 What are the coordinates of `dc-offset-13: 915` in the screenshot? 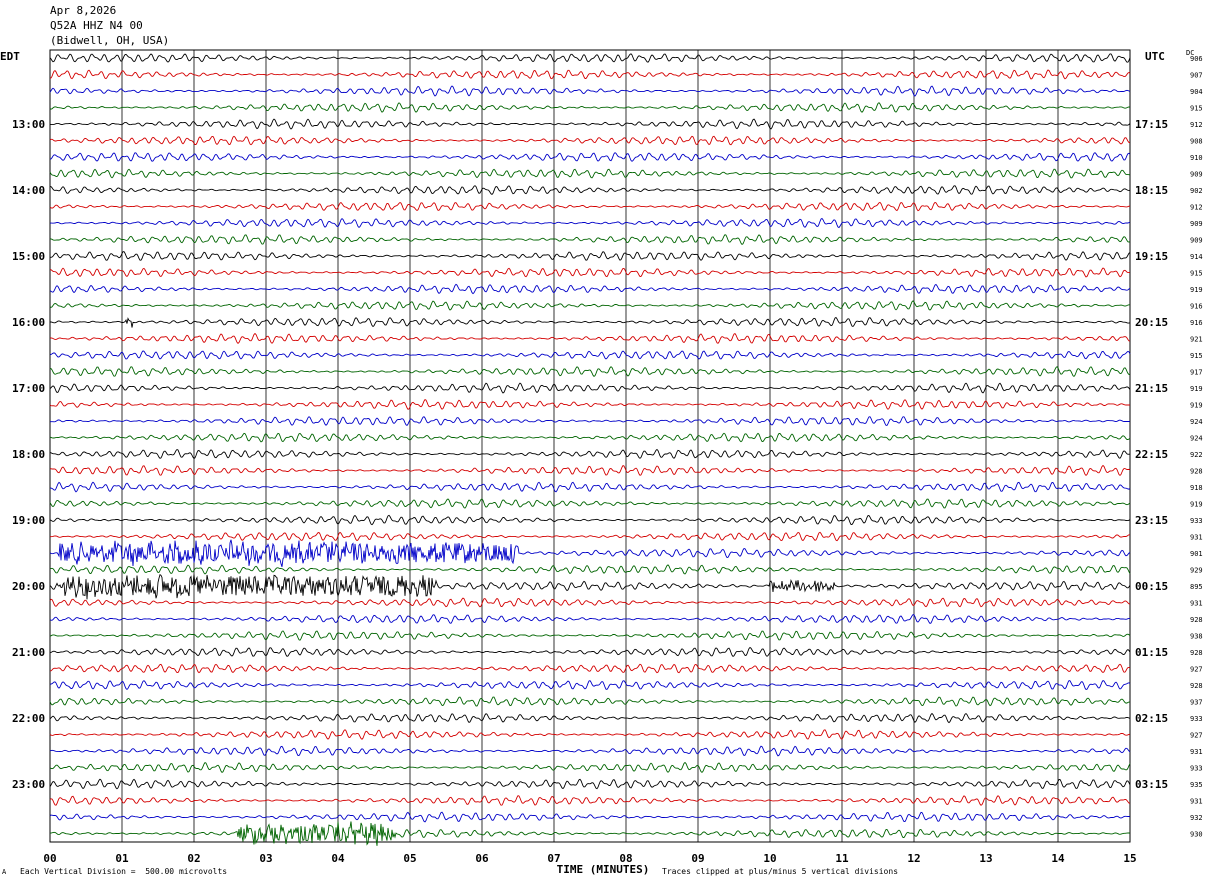 It's located at (1196, 274).